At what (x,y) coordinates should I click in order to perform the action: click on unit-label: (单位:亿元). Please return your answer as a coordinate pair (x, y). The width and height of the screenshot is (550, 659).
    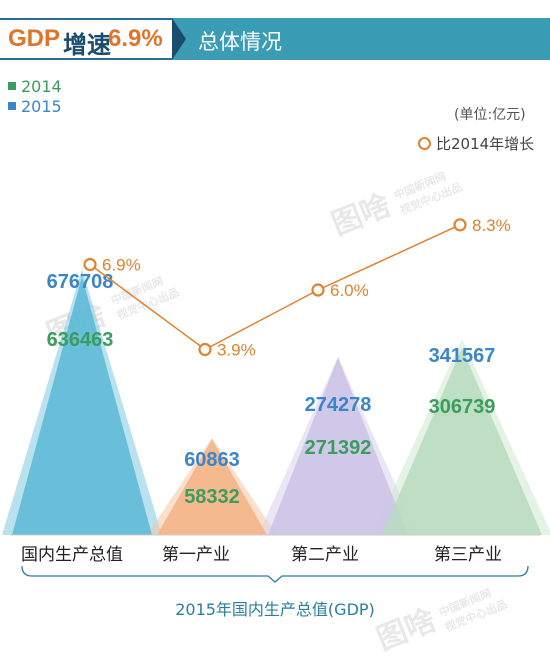
    Looking at the image, I should click on (490, 115).